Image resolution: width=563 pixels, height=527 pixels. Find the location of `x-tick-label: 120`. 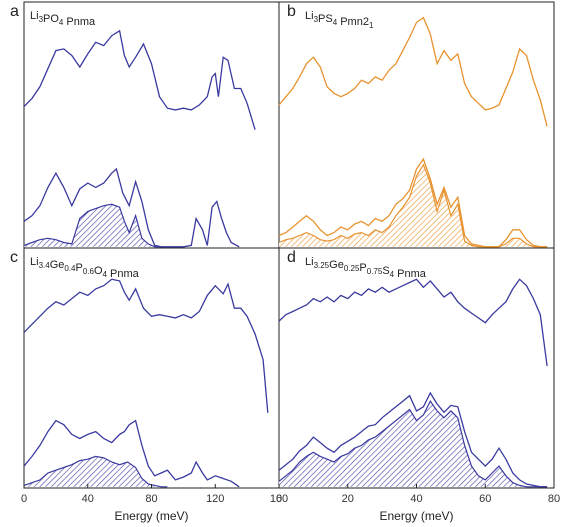

x-tick-label: 120 is located at coordinates (215, 499).